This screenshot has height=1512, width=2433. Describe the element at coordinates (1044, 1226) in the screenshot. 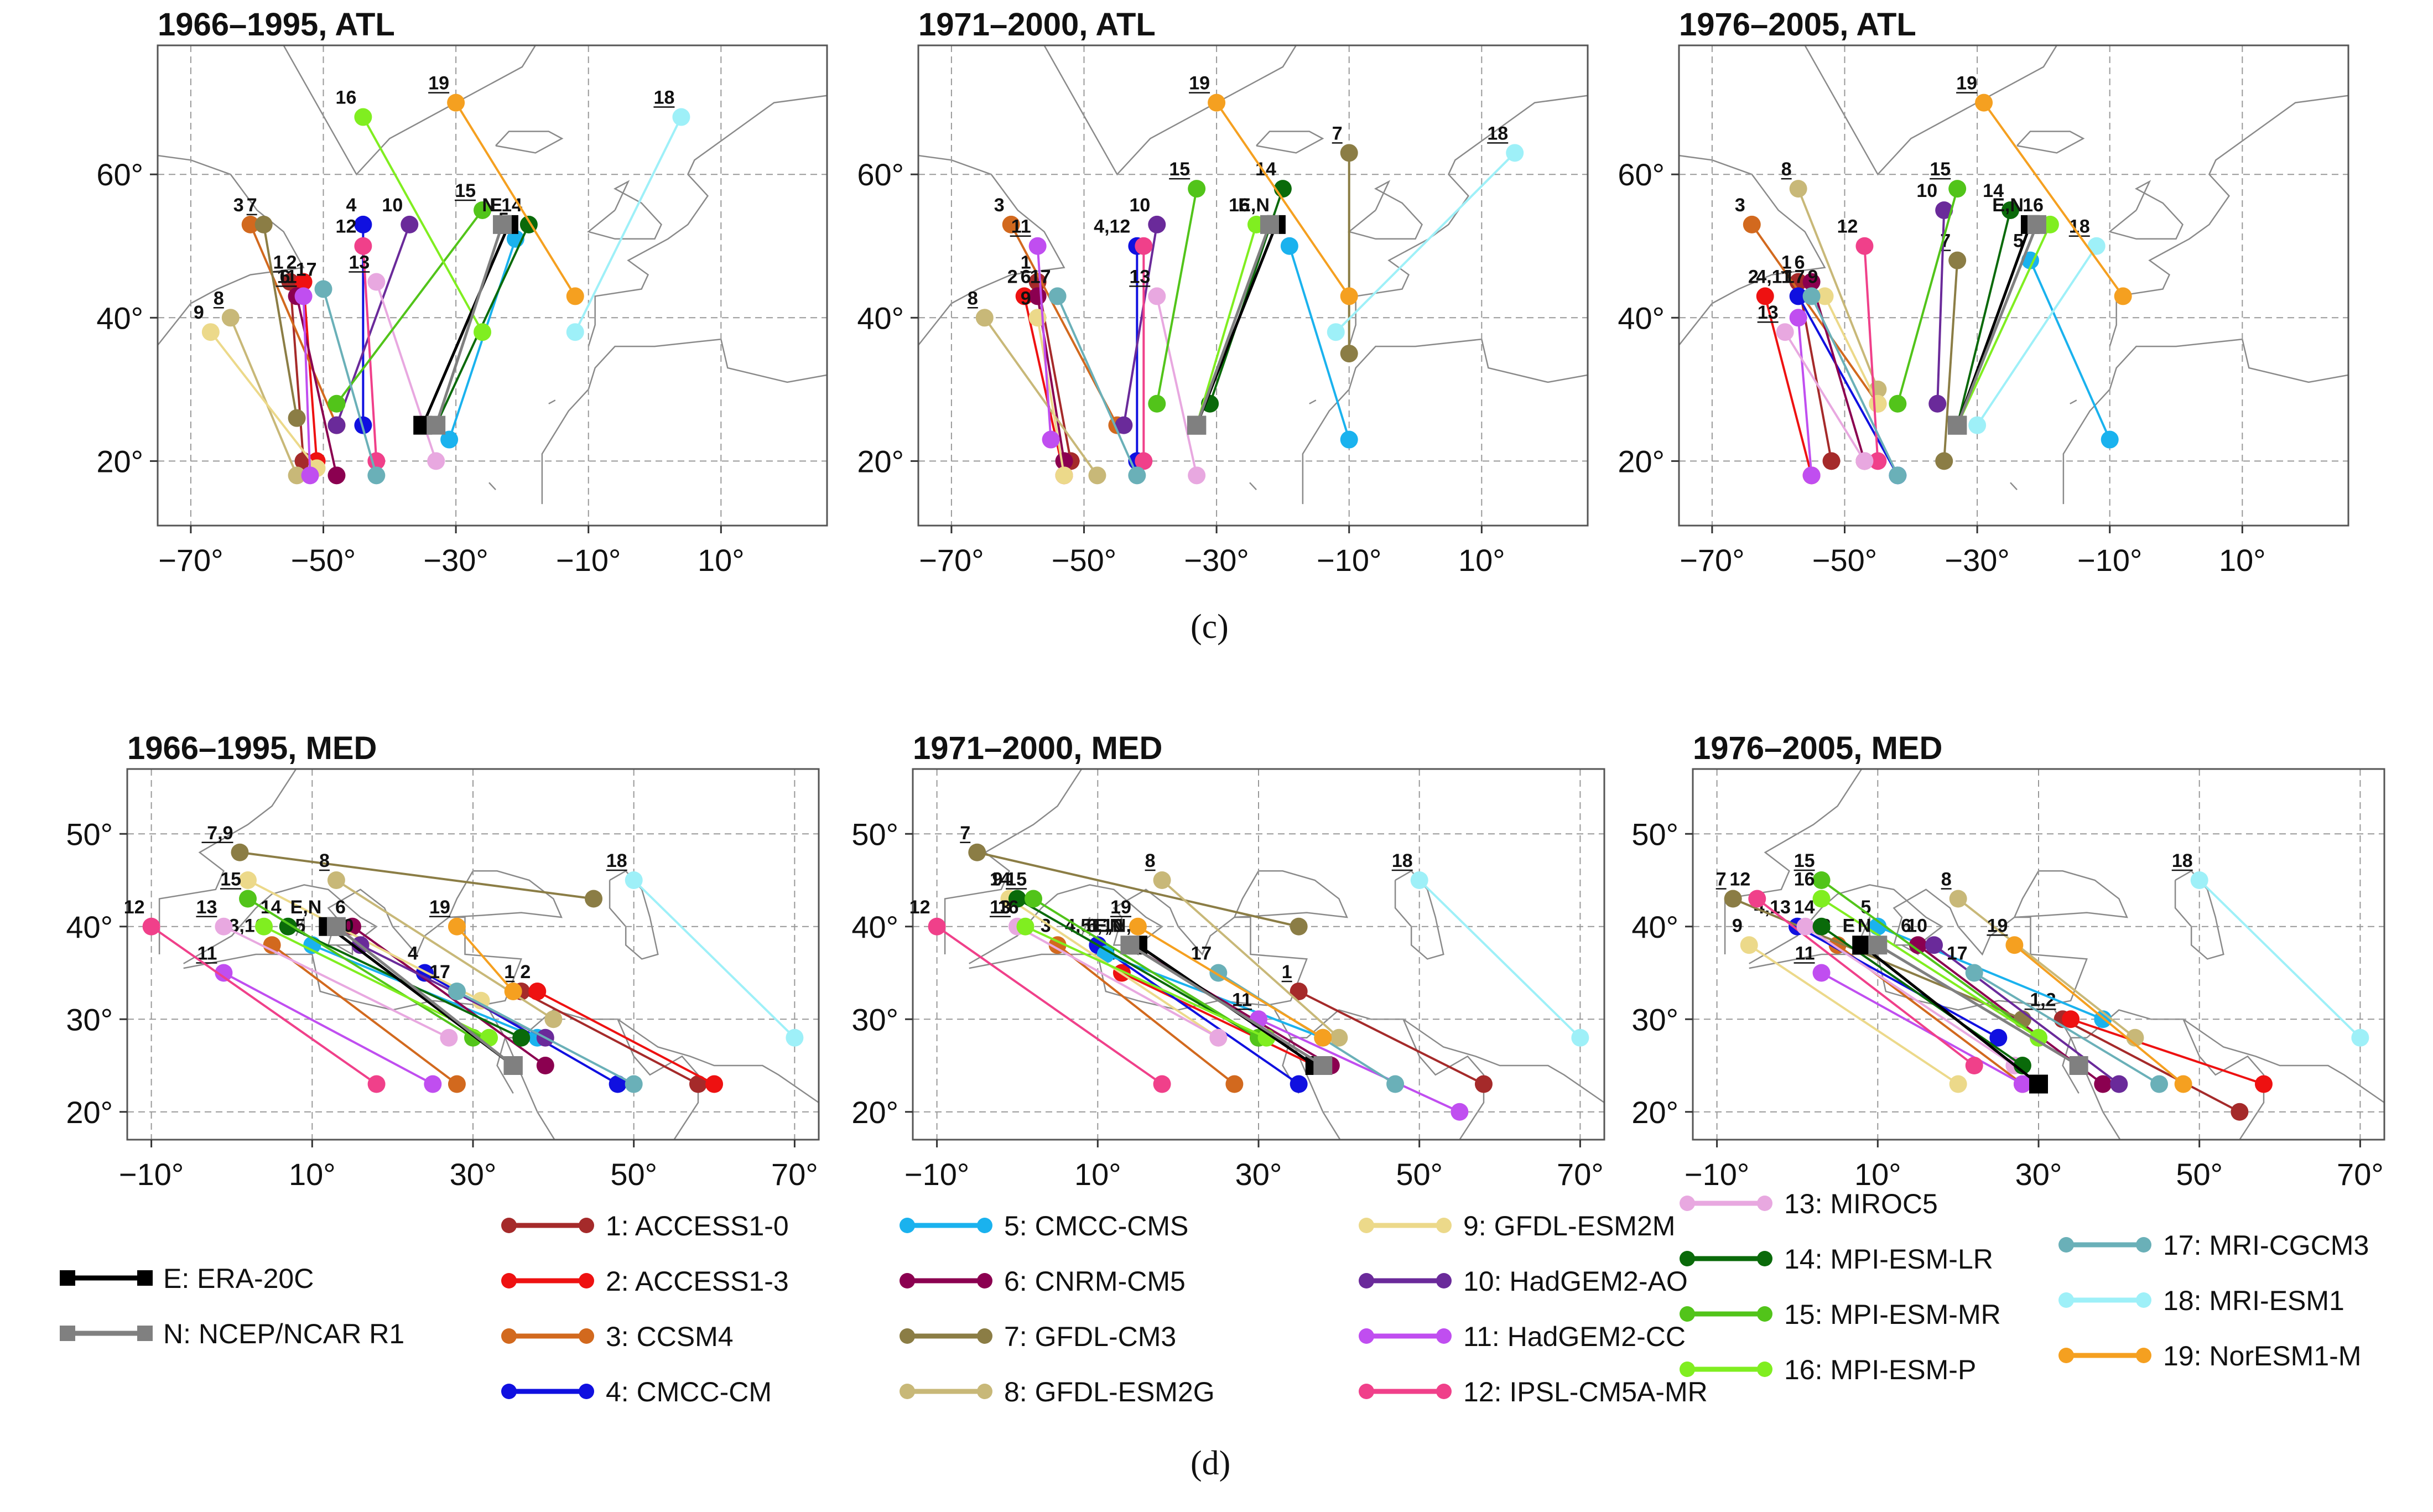

I see `legend-item-cmcc-cms: 5: CMCC-CMS` at that location.